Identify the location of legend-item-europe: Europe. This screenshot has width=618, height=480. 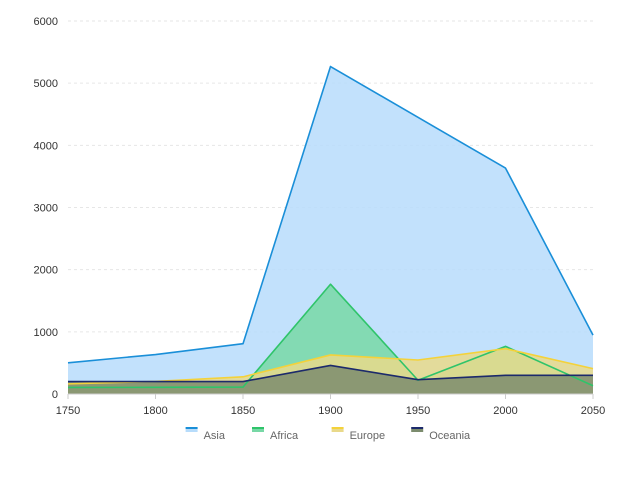
(358, 434).